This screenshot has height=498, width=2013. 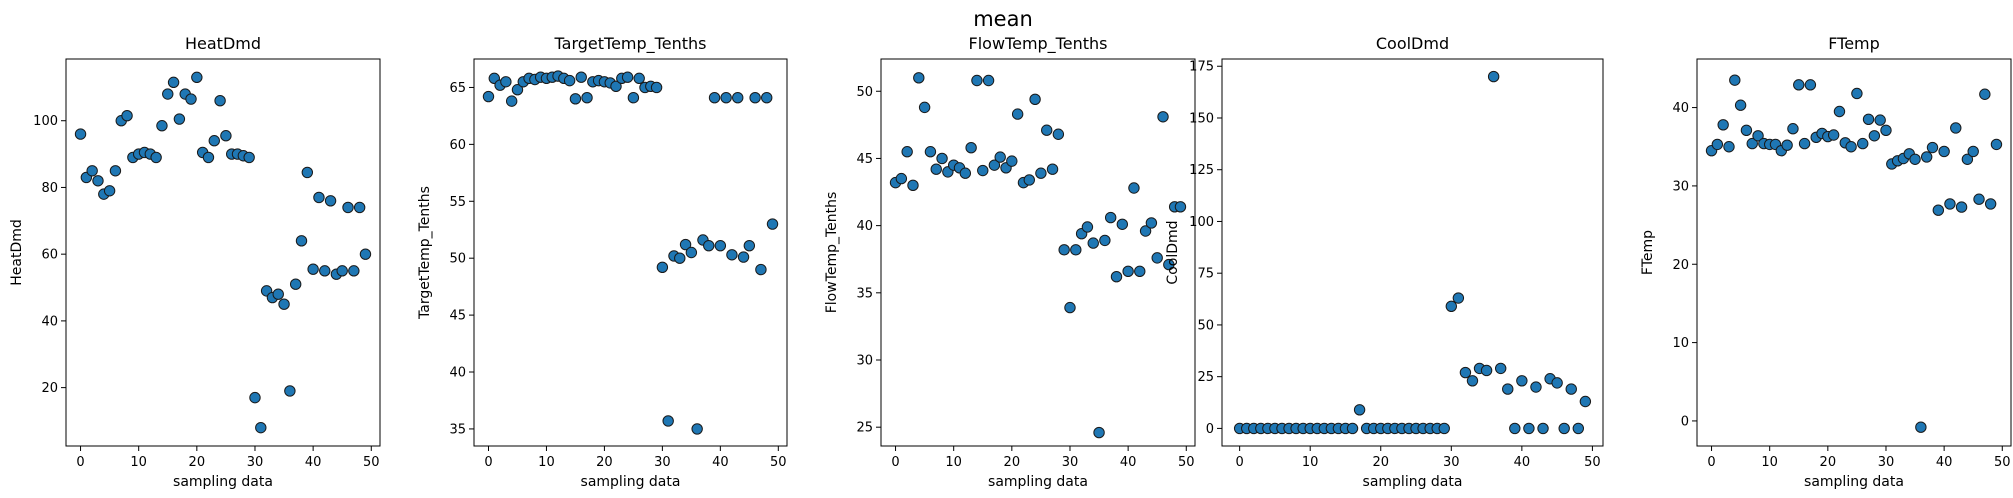 What do you see at coordinates (1173, 252) in the screenshot?
I see `y-axis-label: CoolDmd` at bounding box center [1173, 252].